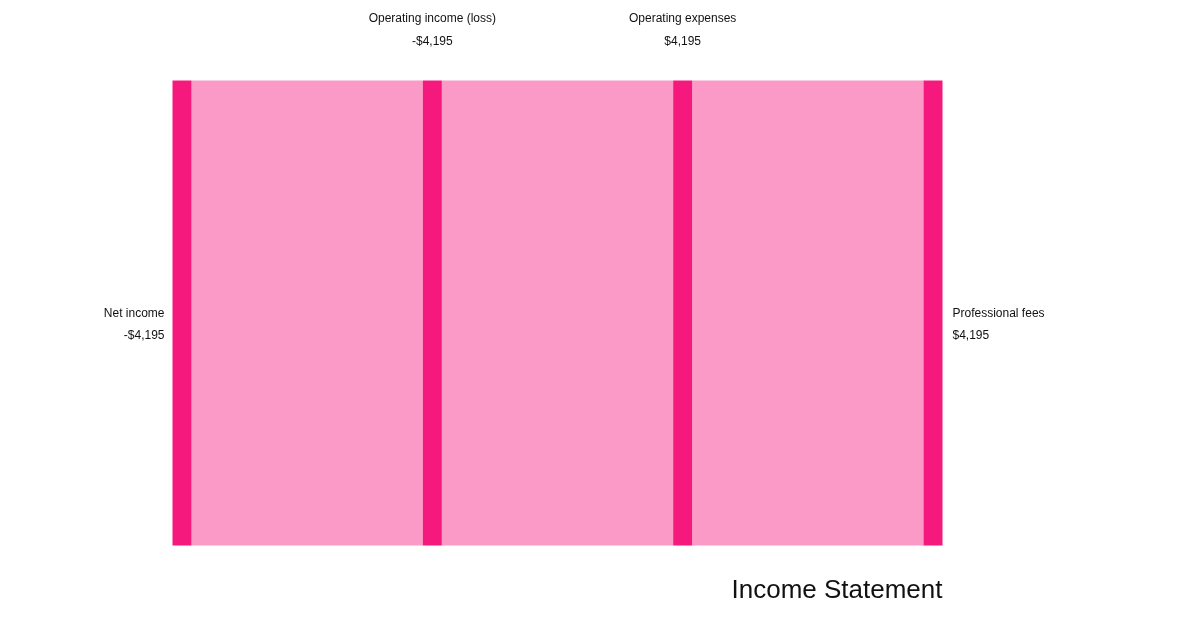  What do you see at coordinates (998, 313) in the screenshot?
I see `category-label: Professional fees` at bounding box center [998, 313].